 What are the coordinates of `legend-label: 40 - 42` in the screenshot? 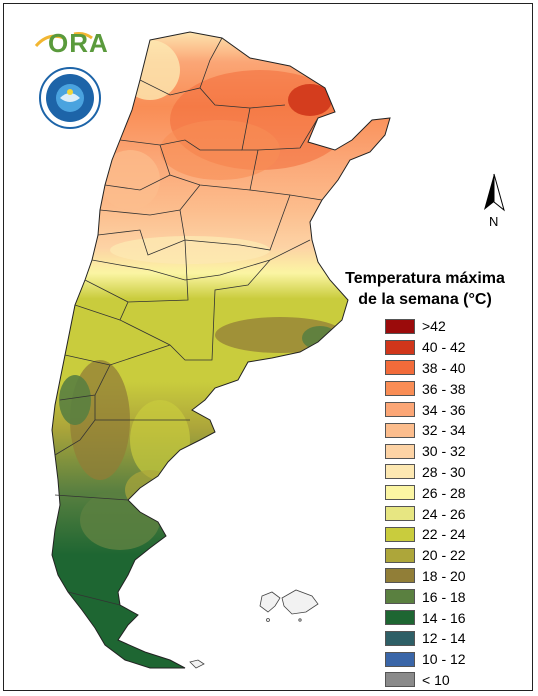 It's located at (444, 347).